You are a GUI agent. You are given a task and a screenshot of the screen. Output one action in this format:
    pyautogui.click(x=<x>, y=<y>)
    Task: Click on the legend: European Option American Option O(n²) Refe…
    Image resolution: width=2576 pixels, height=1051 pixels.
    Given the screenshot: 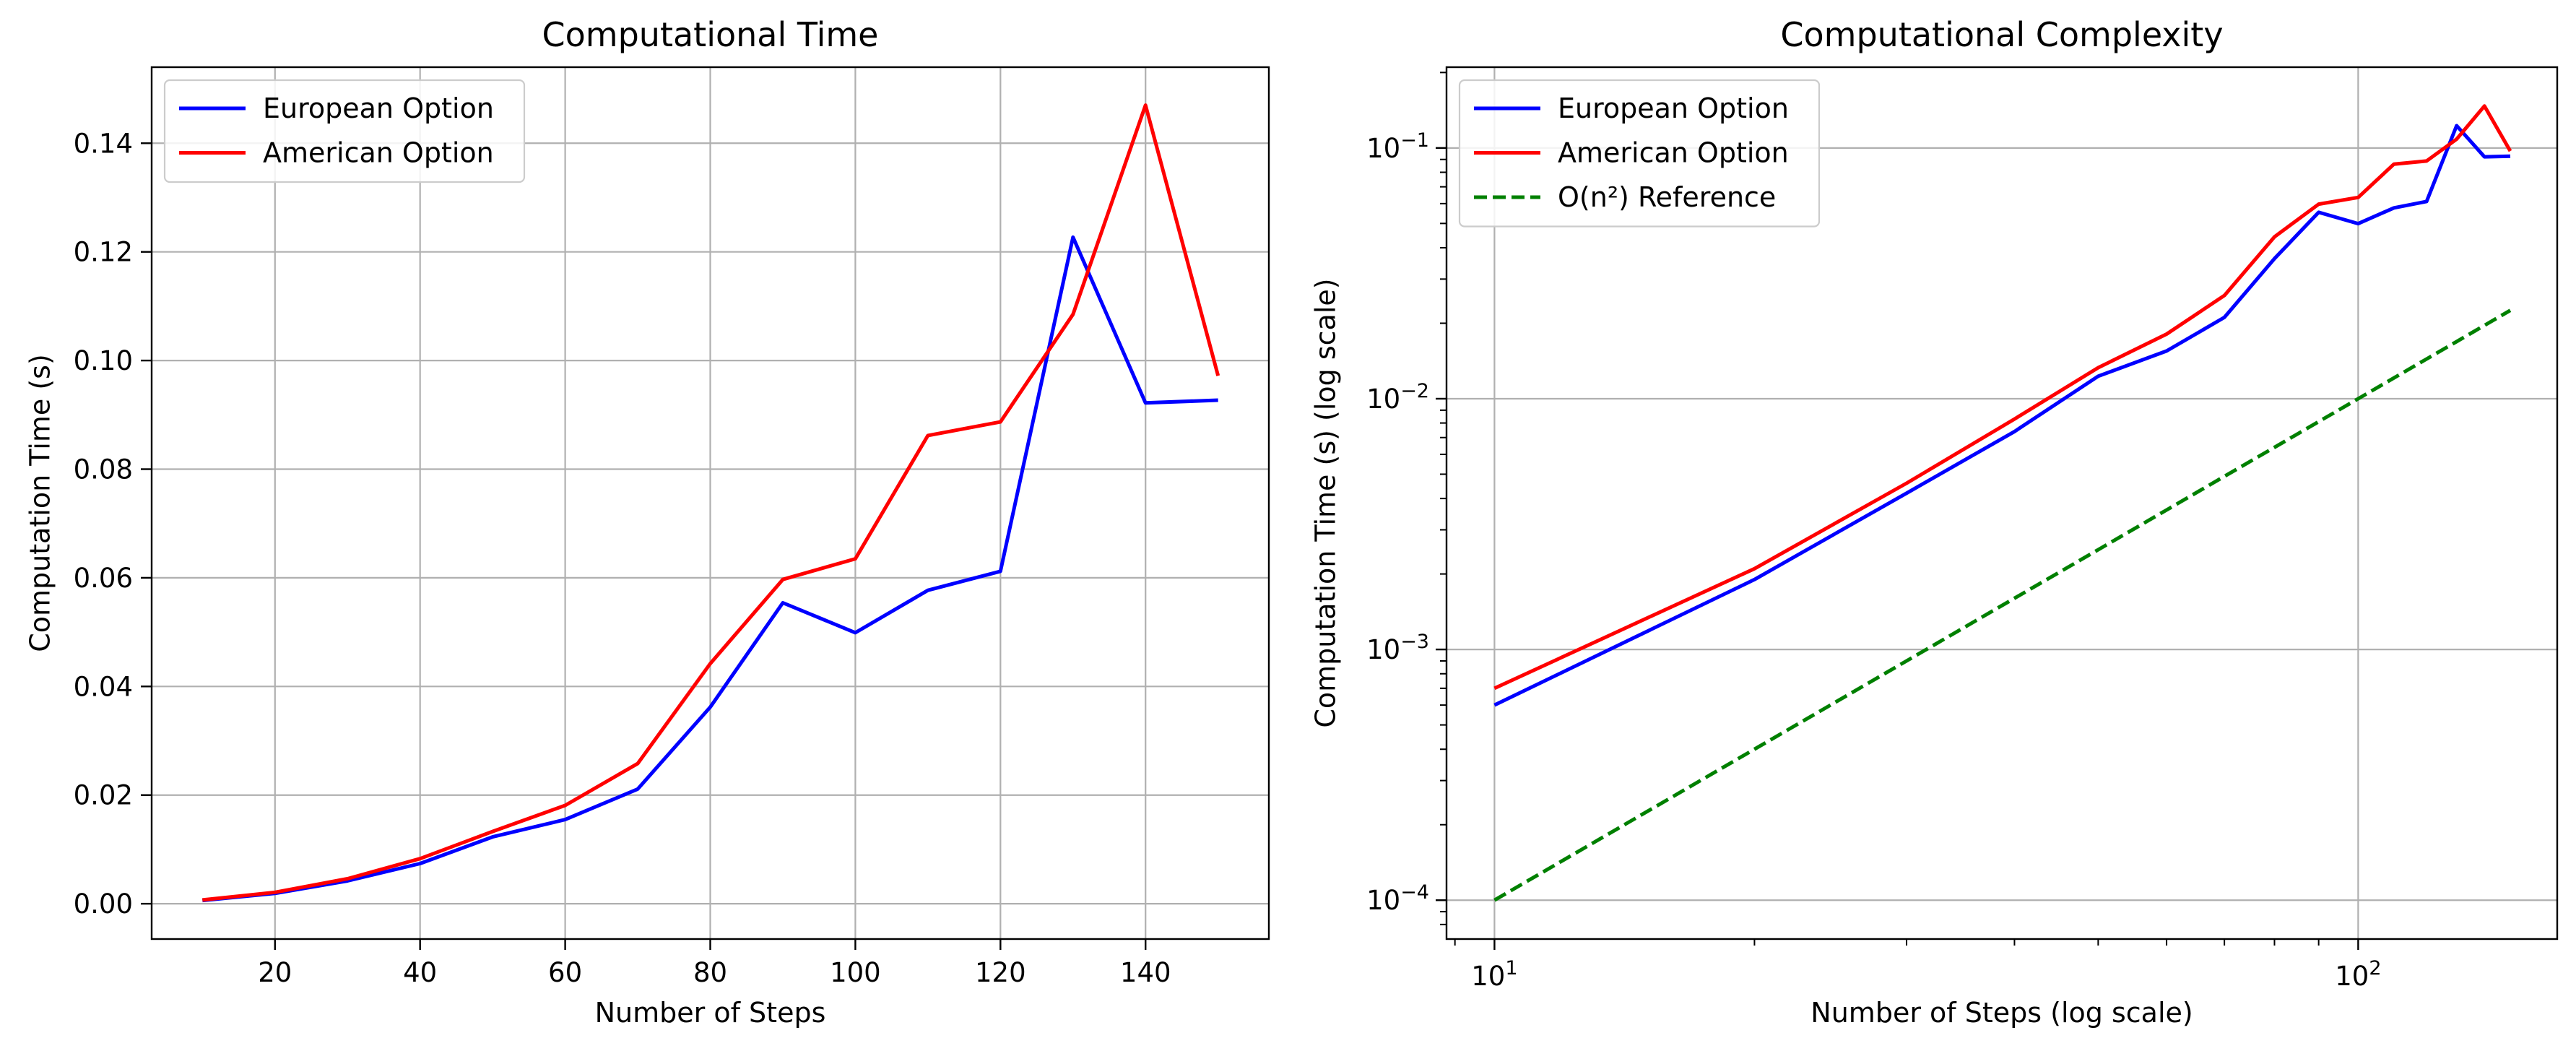 What is the action you would take?
    pyautogui.click(x=1639, y=153)
    